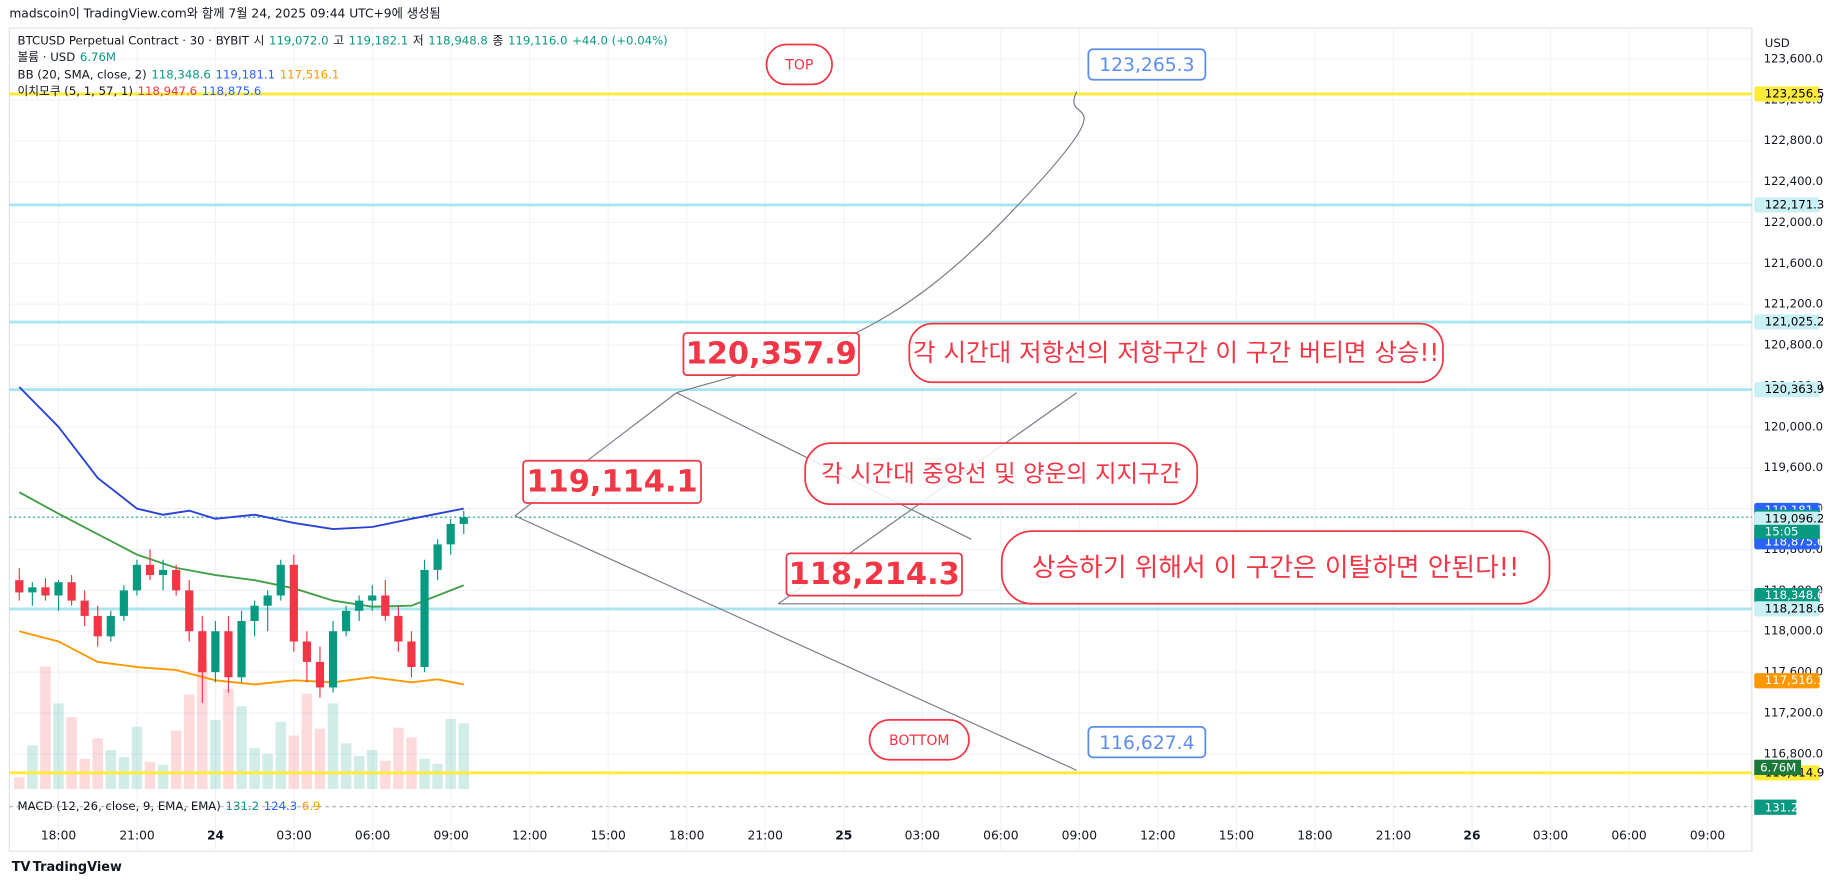 This screenshot has width=1835, height=888. What do you see at coordinates (82, 75) in the screenshot?
I see `legend-text: BB (20, SMA, close, 2)` at bounding box center [82, 75].